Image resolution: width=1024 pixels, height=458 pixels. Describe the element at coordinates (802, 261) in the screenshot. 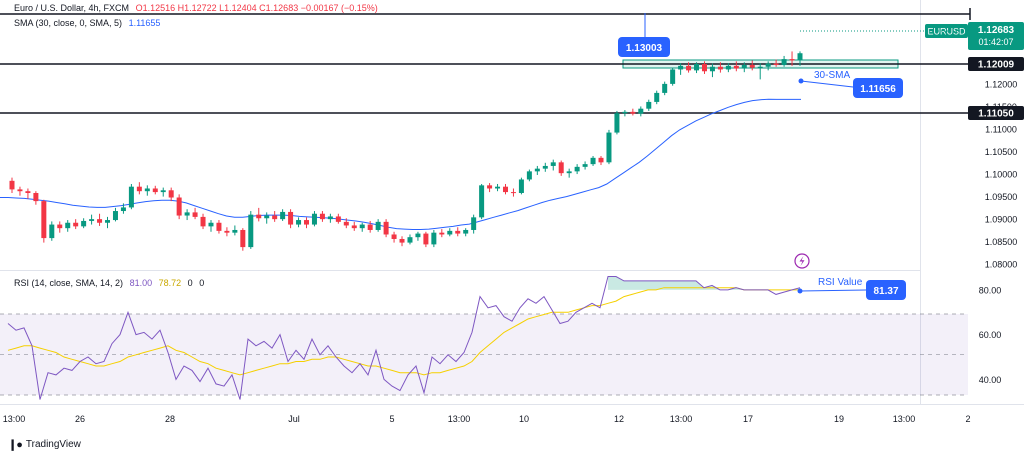

I see `lightning-icon` at that location.